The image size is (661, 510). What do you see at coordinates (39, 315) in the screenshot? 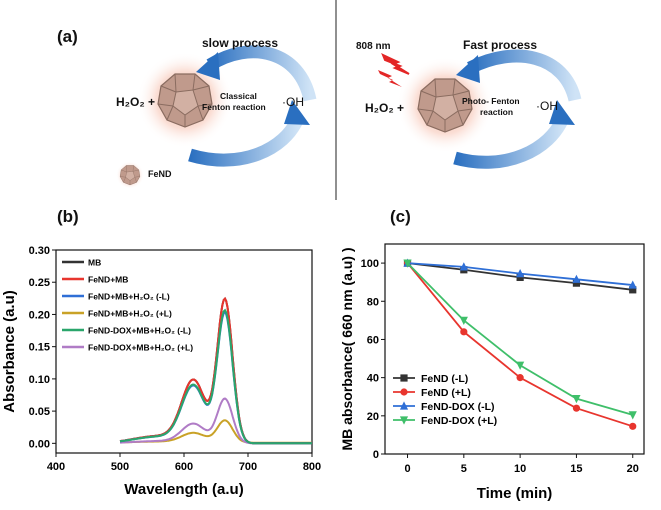
I see `y-tick-label: 0.20` at bounding box center [39, 315].